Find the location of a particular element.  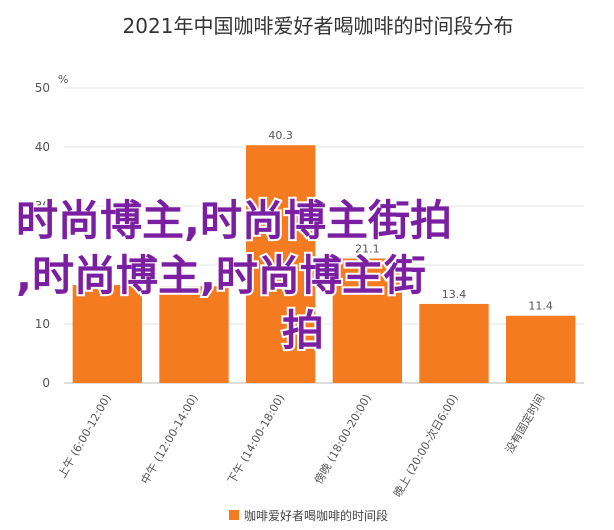

bar-value-label: 13.4 is located at coordinates (454, 294).